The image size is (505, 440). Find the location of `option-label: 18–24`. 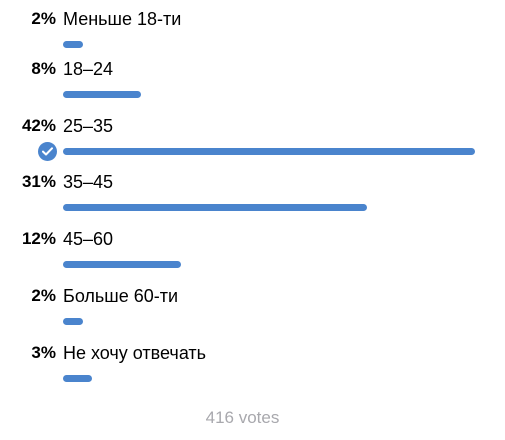

option-label: 18–24 is located at coordinates (88, 69).